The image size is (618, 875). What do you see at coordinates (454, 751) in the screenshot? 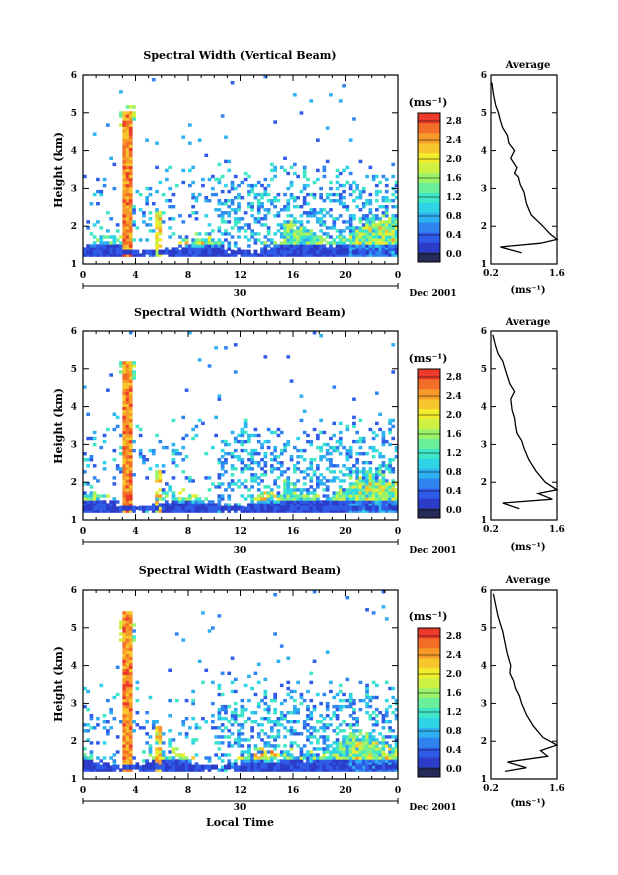
I see `colorbar-tick-label: 0.4` at bounding box center [454, 751].